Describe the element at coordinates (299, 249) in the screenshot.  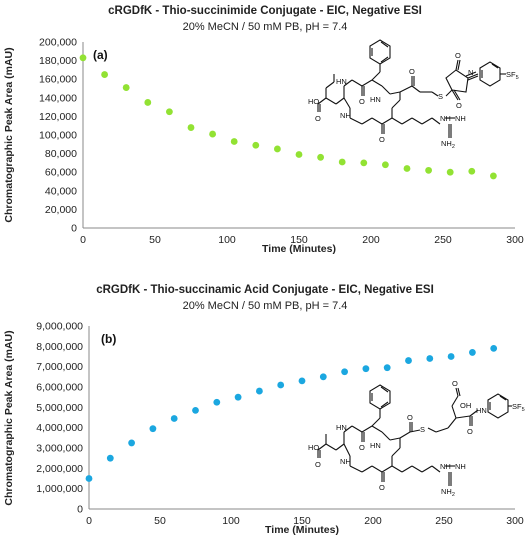
I see `chart-a-x-axis-label: Time (Minutes)` at that location.